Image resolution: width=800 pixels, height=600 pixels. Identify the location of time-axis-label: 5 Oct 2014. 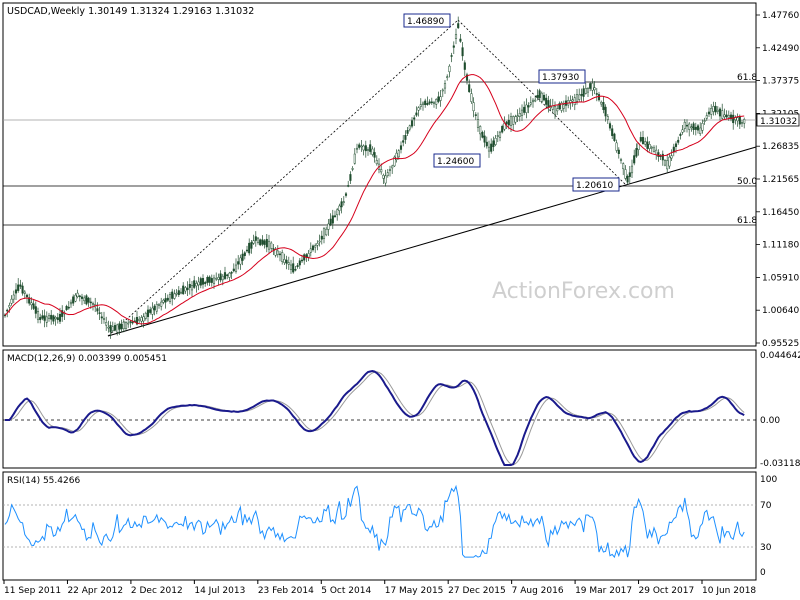
(346, 591).